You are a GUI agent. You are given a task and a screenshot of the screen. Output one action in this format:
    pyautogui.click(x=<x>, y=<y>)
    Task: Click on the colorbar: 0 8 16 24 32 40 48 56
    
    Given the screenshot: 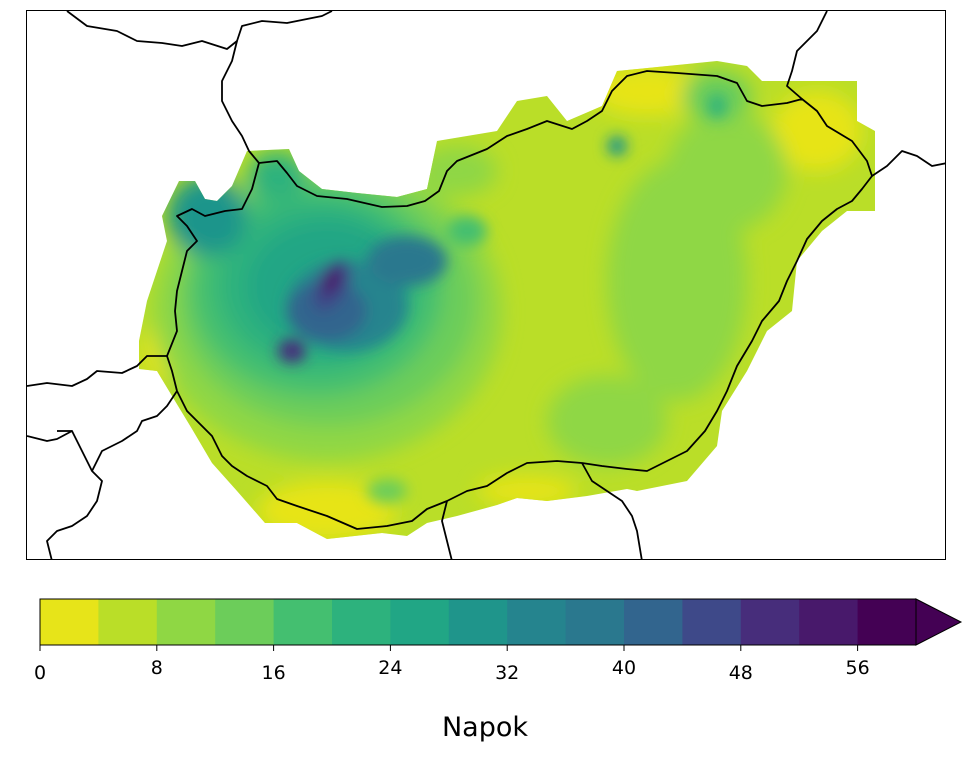 What is the action you would take?
    pyautogui.click(x=498, y=641)
    